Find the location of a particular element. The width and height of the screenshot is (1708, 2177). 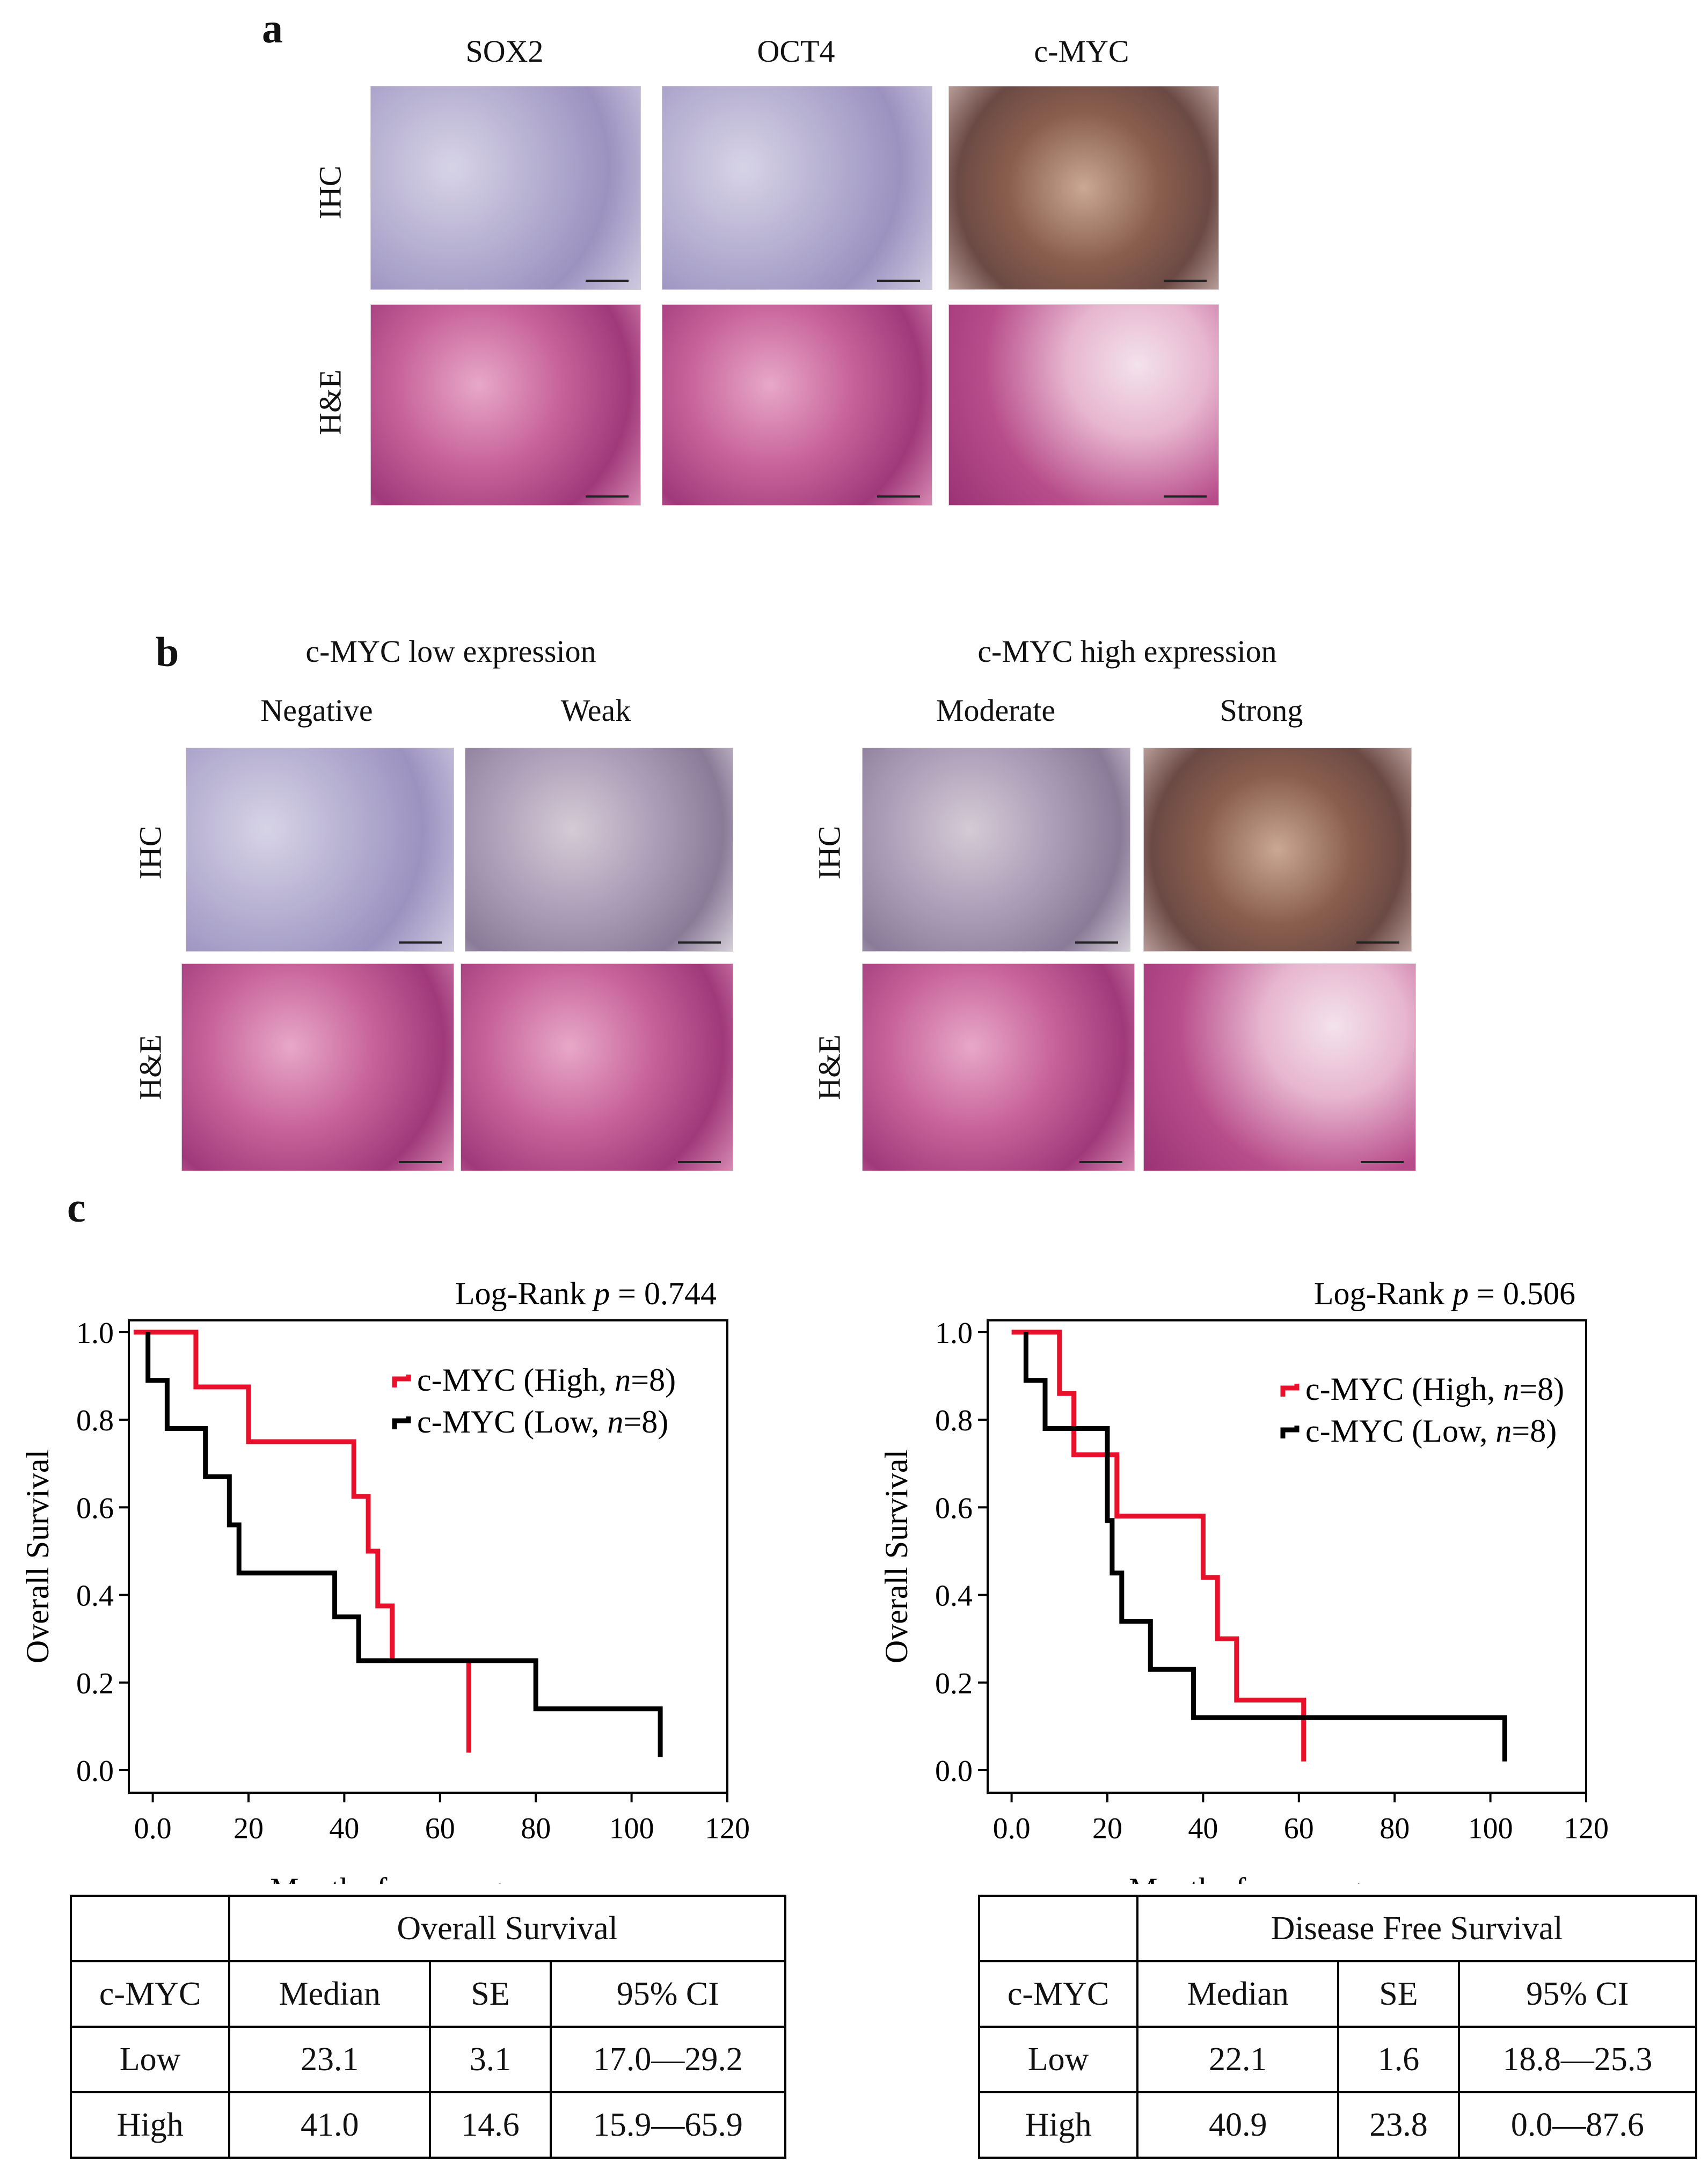

log-rank-prefix: Log-Rank is located at coordinates (1383, 1294).